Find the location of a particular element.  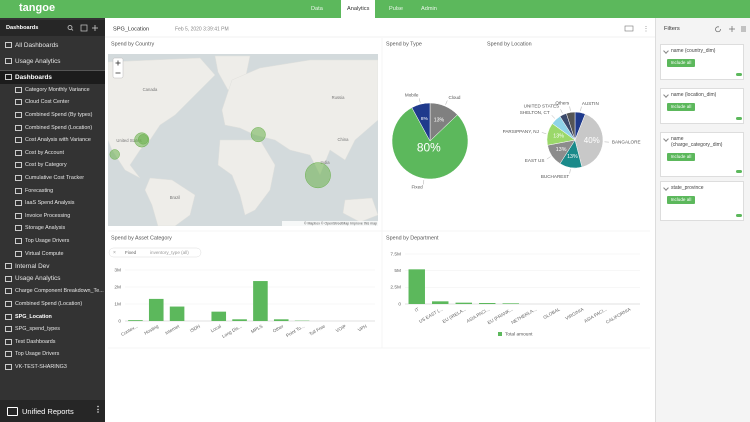

slice-label: AUSTIN is located at coordinates (590, 103).